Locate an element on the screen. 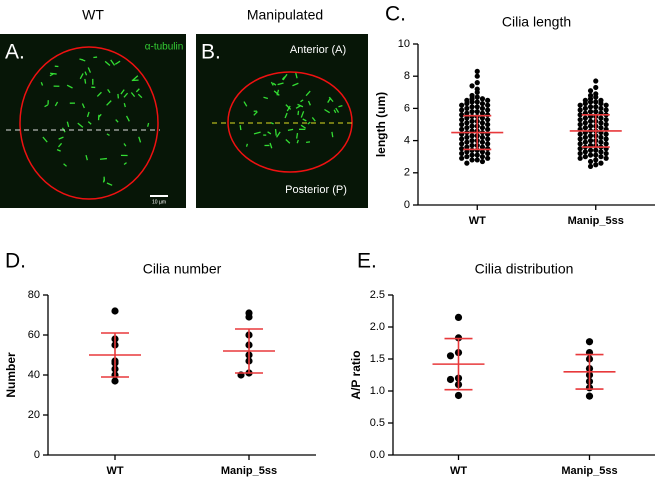 This screenshot has width=672, height=478. y-tick-label: 6 is located at coordinates (407, 108).